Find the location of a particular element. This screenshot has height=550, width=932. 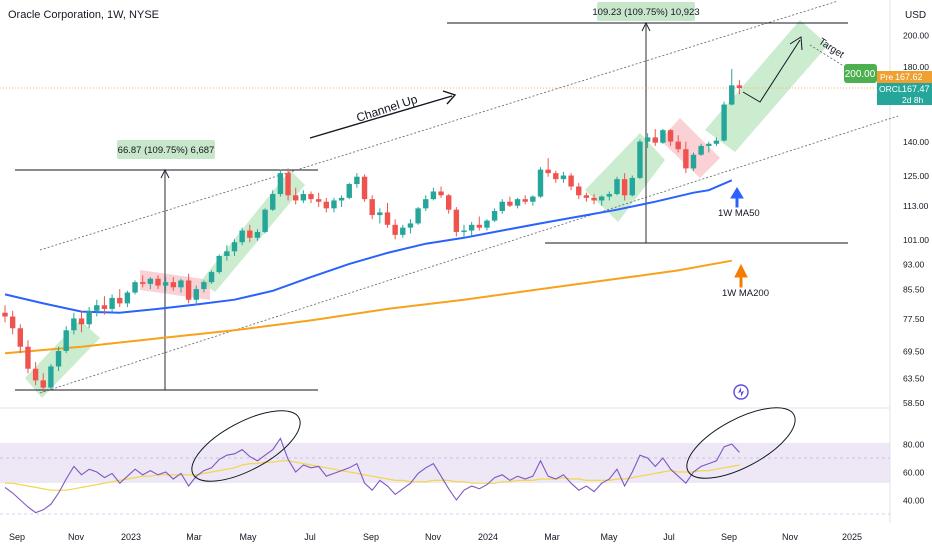

price-tick-label: 125.00 is located at coordinates (916, 176).